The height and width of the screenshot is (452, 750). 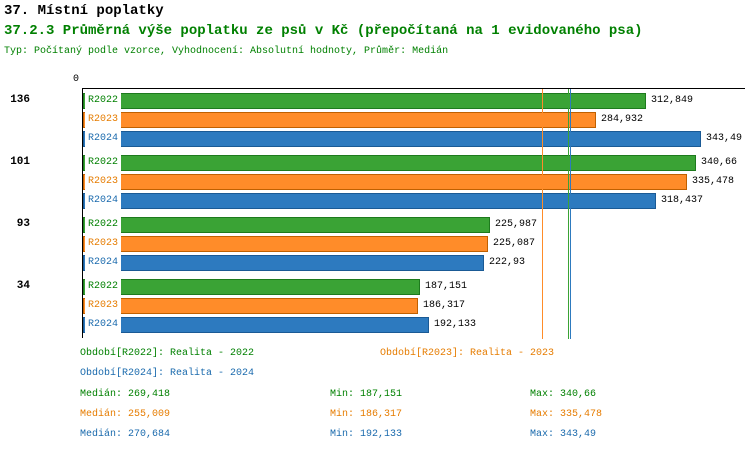 What do you see at coordinates (366, 434) in the screenshot?
I see `stat-min-r2024: Min: 192,133` at bounding box center [366, 434].